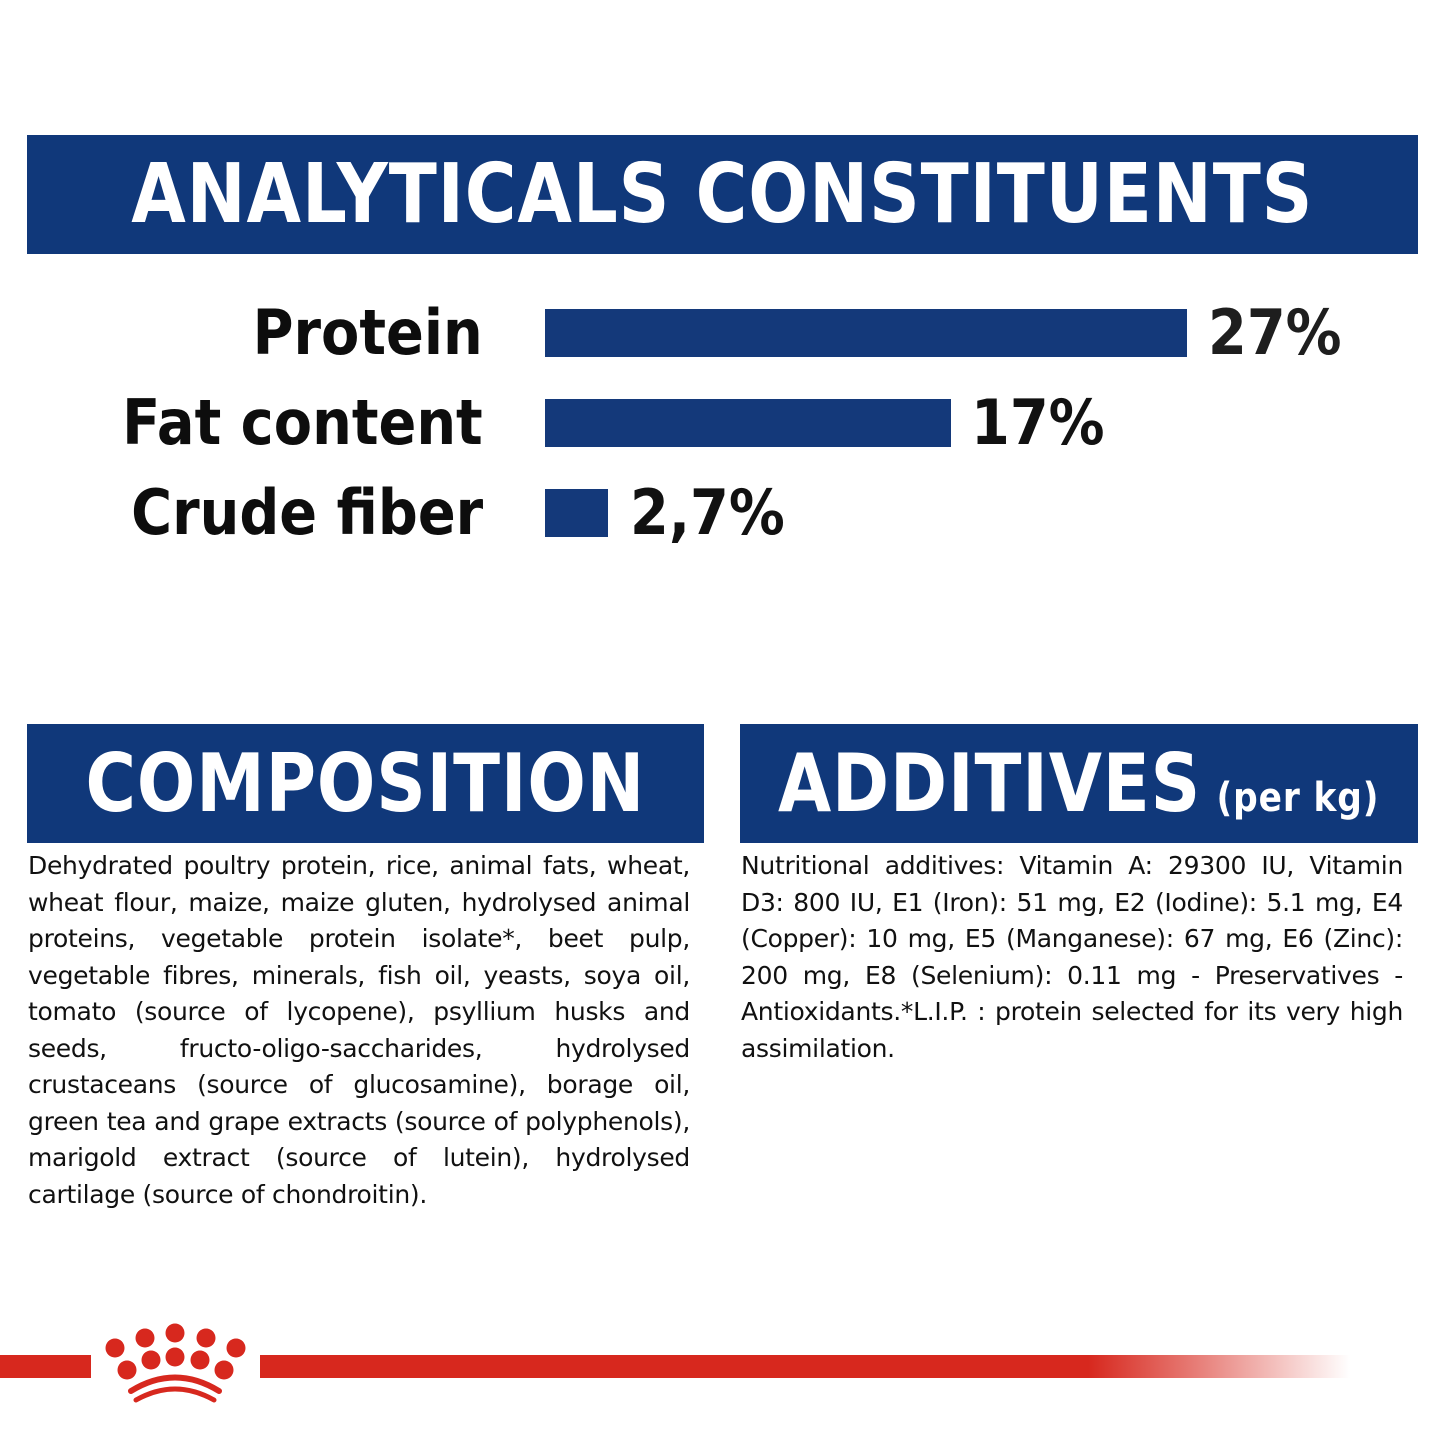 Image resolution: width=1445 pixels, height=1445 pixels. I want to click on analytical-constituents-title: ANALYTICALS CONSTITUENTS, so click(722, 194).